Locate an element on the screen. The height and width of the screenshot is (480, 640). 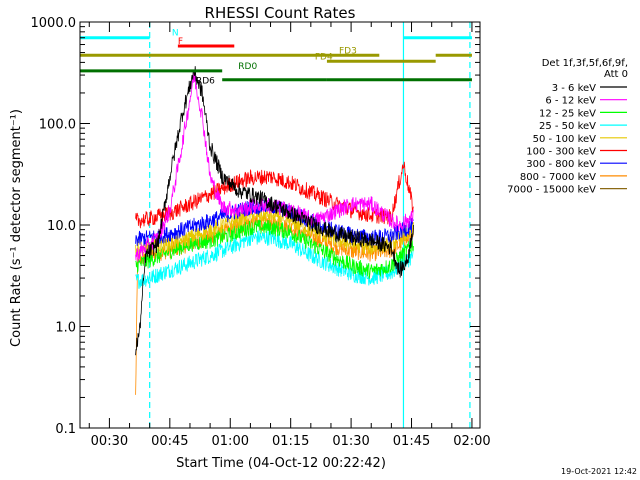
x-tick-label-4: 01:30 is located at coordinates (350, 441).